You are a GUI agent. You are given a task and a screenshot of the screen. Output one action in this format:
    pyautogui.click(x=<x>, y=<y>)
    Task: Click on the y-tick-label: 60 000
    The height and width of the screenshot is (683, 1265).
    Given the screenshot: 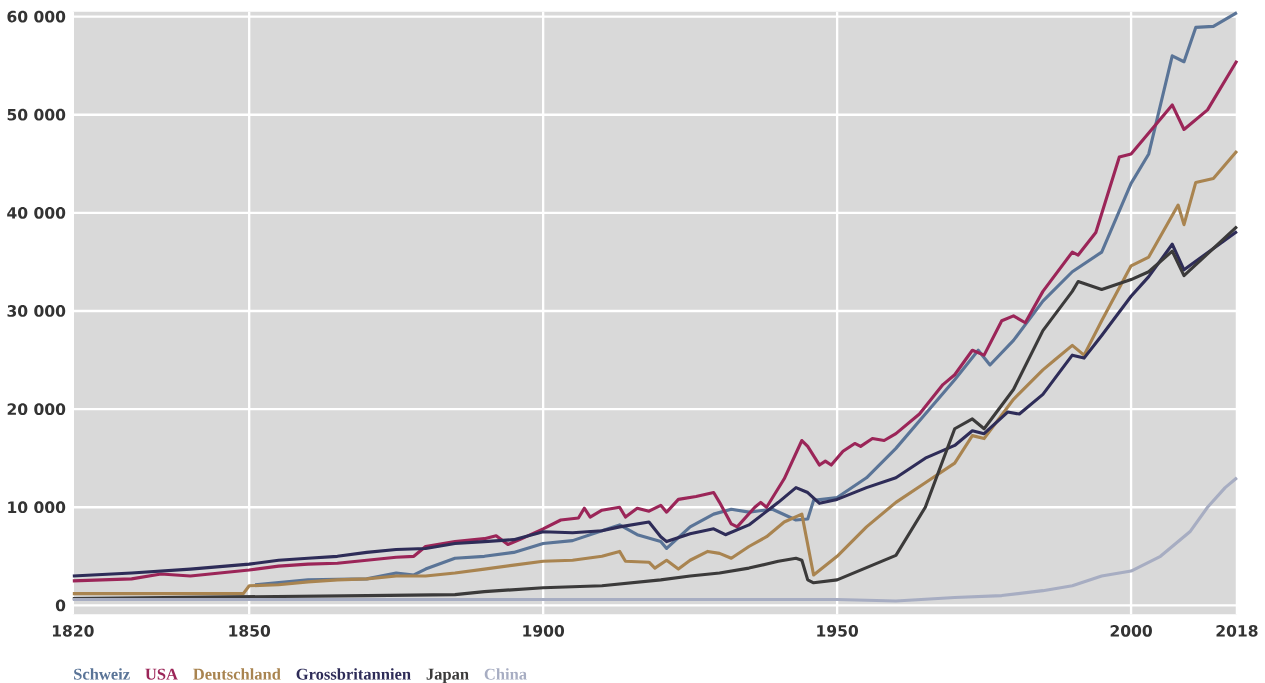 What is the action you would take?
    pyautogui.click(x=36, y=16)
    